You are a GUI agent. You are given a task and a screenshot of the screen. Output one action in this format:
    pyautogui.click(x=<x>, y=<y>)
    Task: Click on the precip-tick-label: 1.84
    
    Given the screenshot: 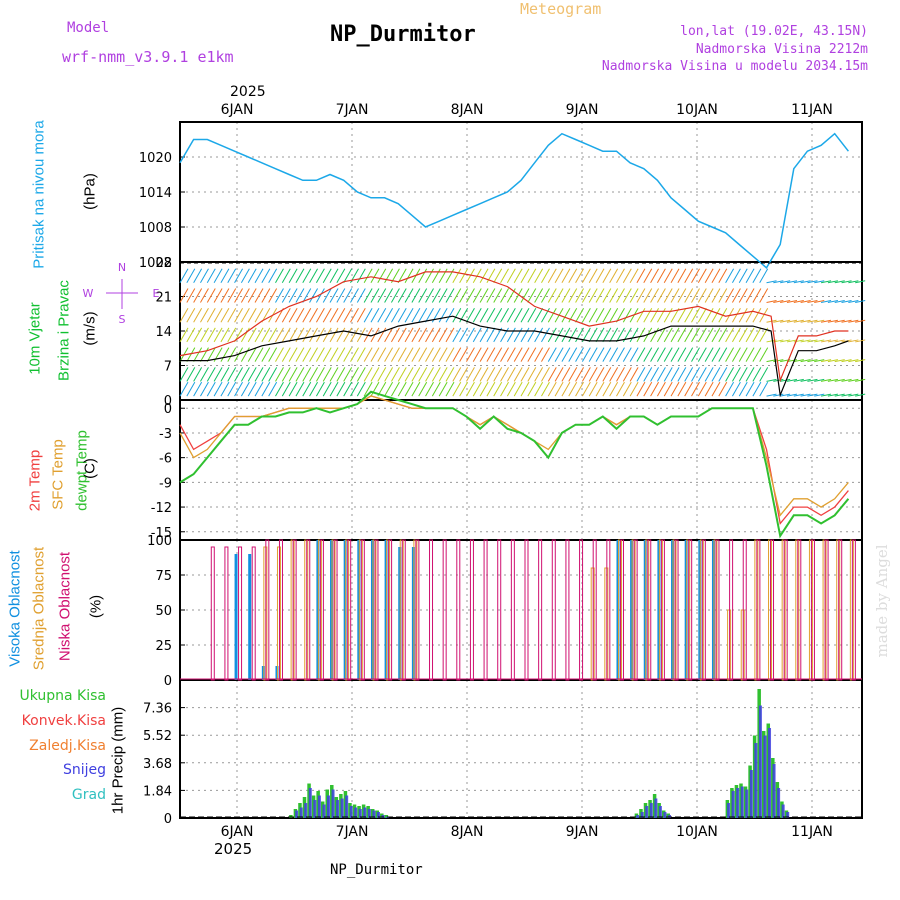 What is the action you would take?
    pyautogui.click(x=157, y=791)
    